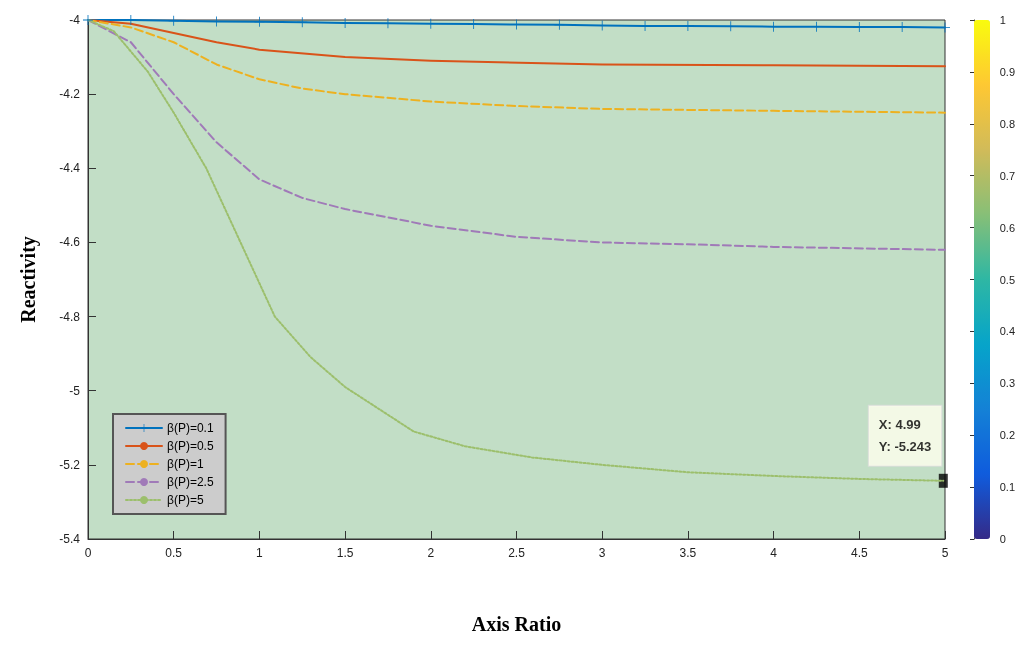  I want to click on legend-label: β(P)=0.1, so click(190, 428).